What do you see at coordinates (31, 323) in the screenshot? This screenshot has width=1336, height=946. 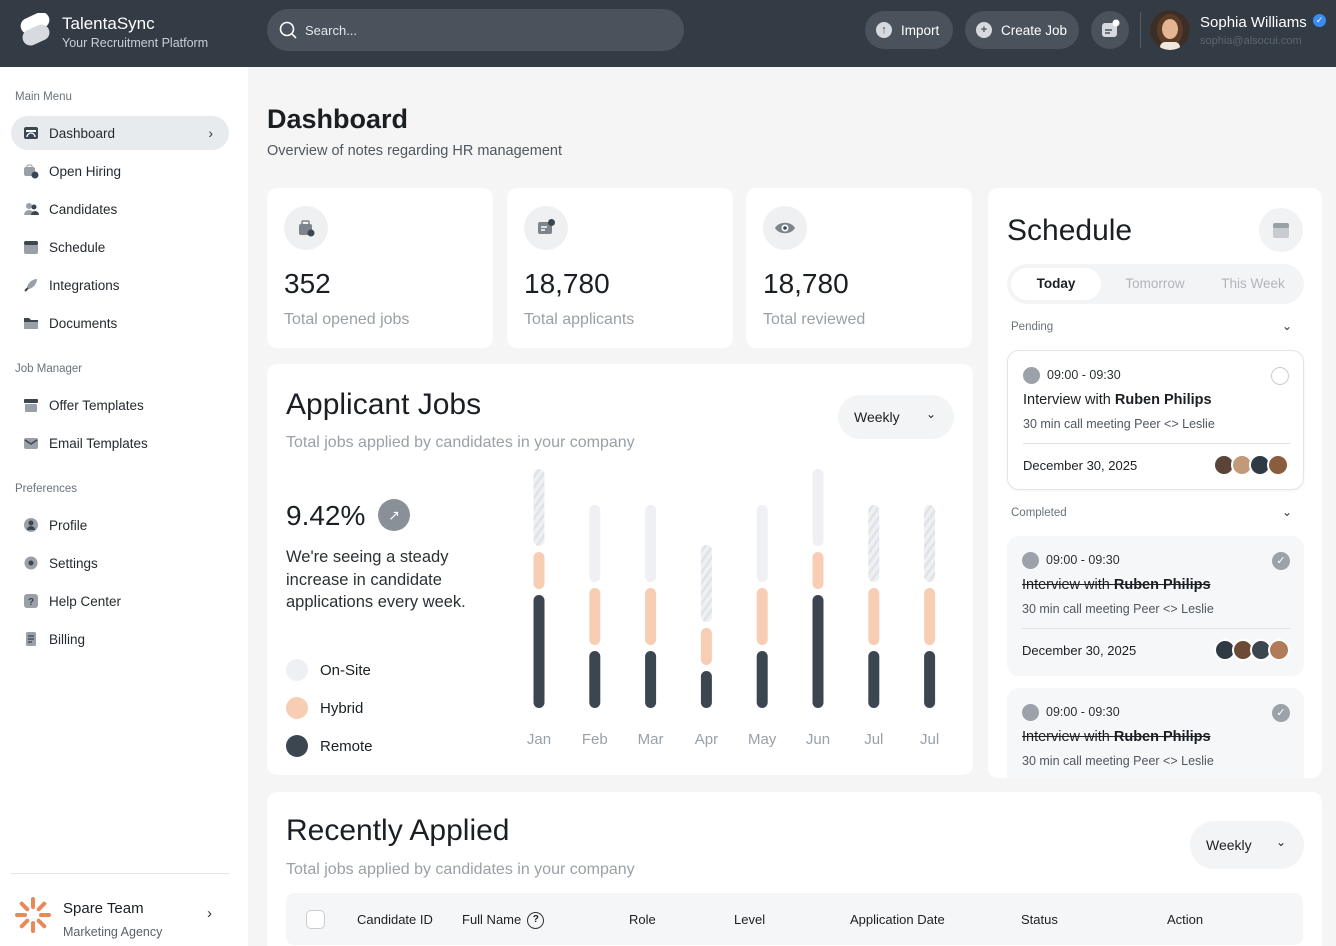 I see `folder-icon` at bounding box center [31, 323].